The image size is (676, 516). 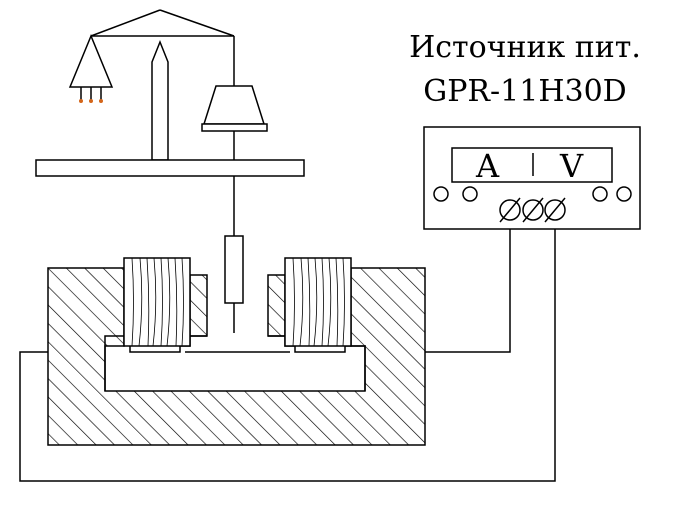 I want to click on balance-suspension-left, so click(x=125, y=23).